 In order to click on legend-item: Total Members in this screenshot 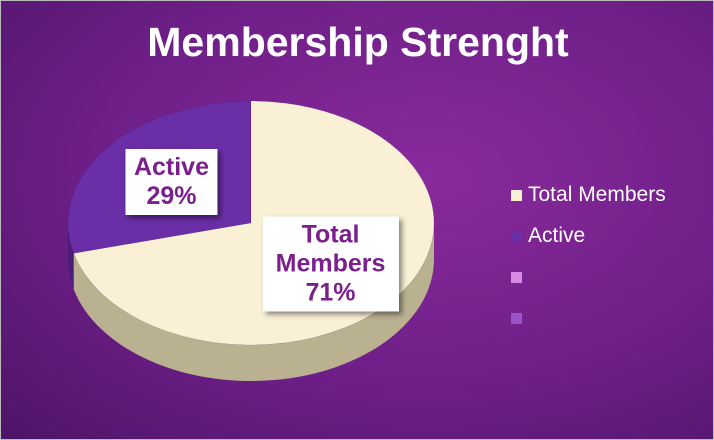, I will do `click(588, 195)`.